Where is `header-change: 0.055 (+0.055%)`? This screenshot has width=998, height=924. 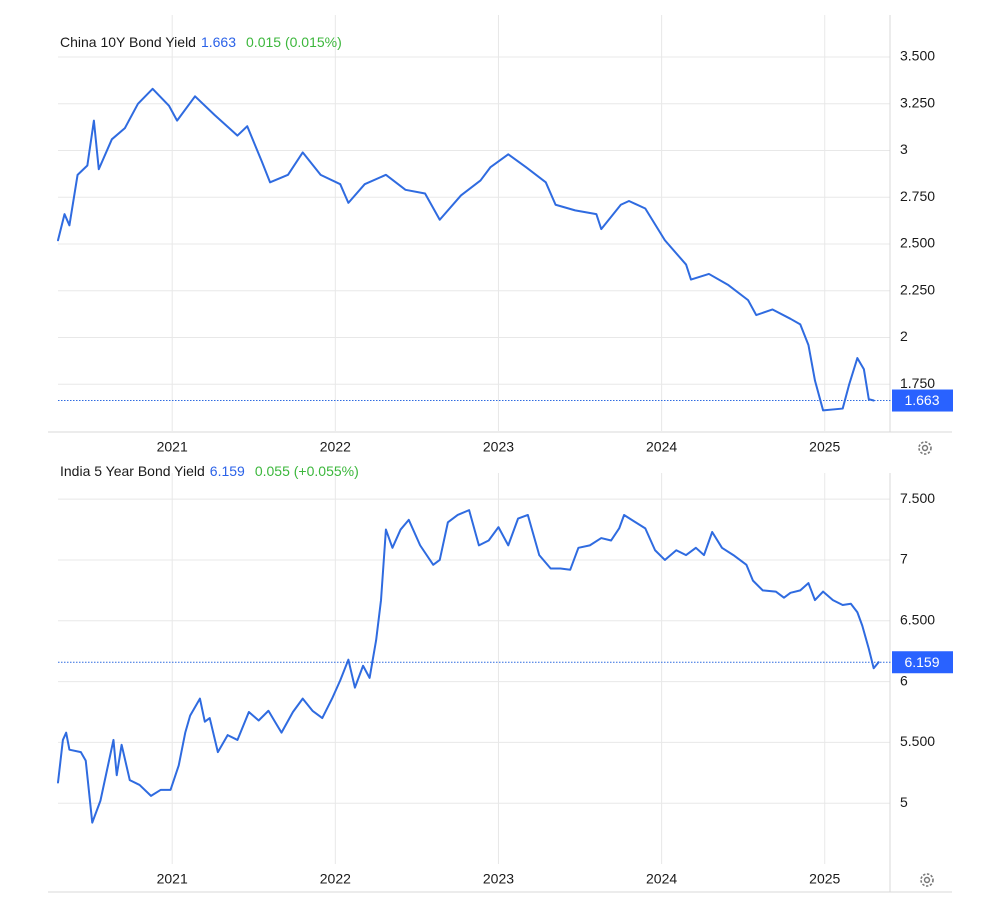
header-change: 0.055 (+0.055%) is located at coordinates (307, 471).